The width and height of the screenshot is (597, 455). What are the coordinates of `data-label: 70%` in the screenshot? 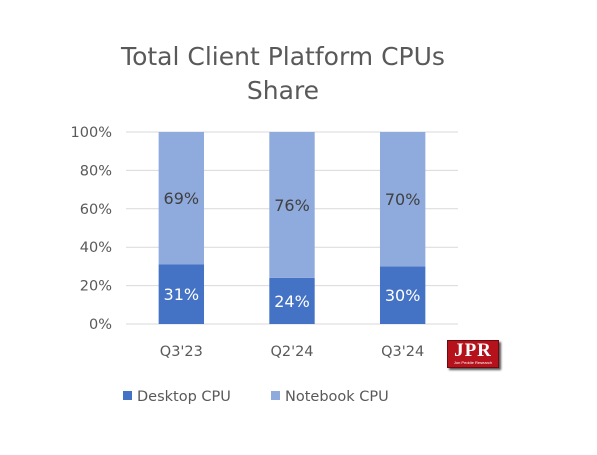 It's located at (403, 199).